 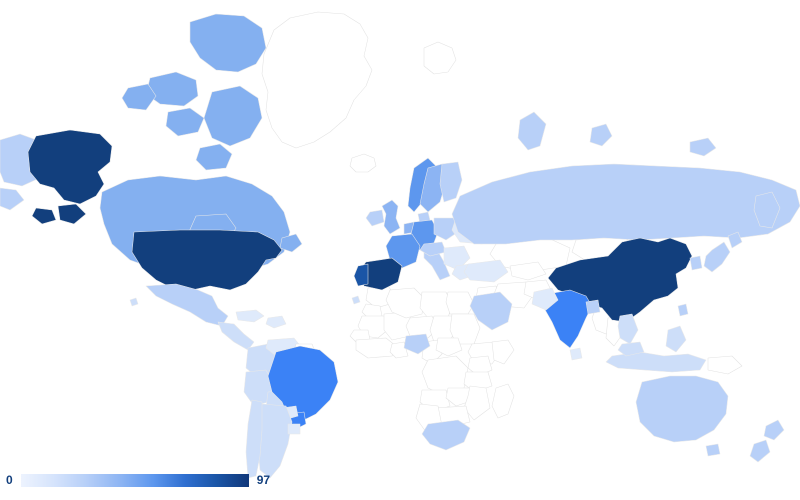 I want to click on country-brazil, so click(x=303, y=384).